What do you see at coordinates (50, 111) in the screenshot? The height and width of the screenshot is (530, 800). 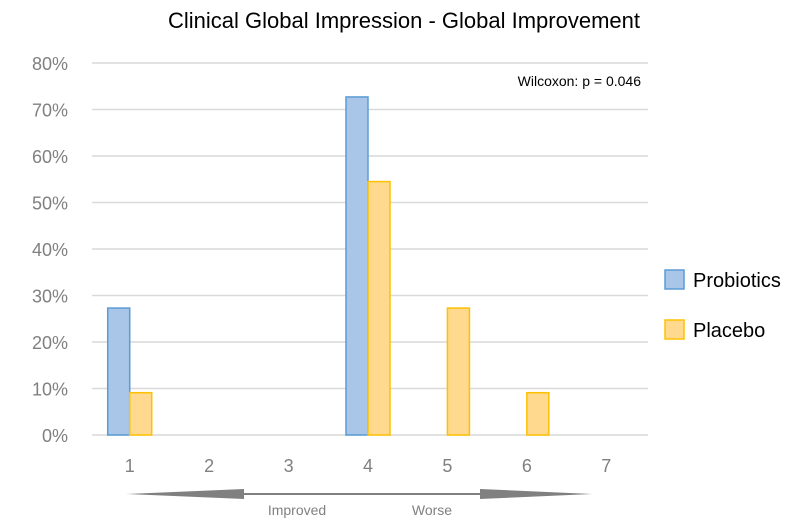 I see `y-tick-label: 70%` at bounding box center [50, 111].